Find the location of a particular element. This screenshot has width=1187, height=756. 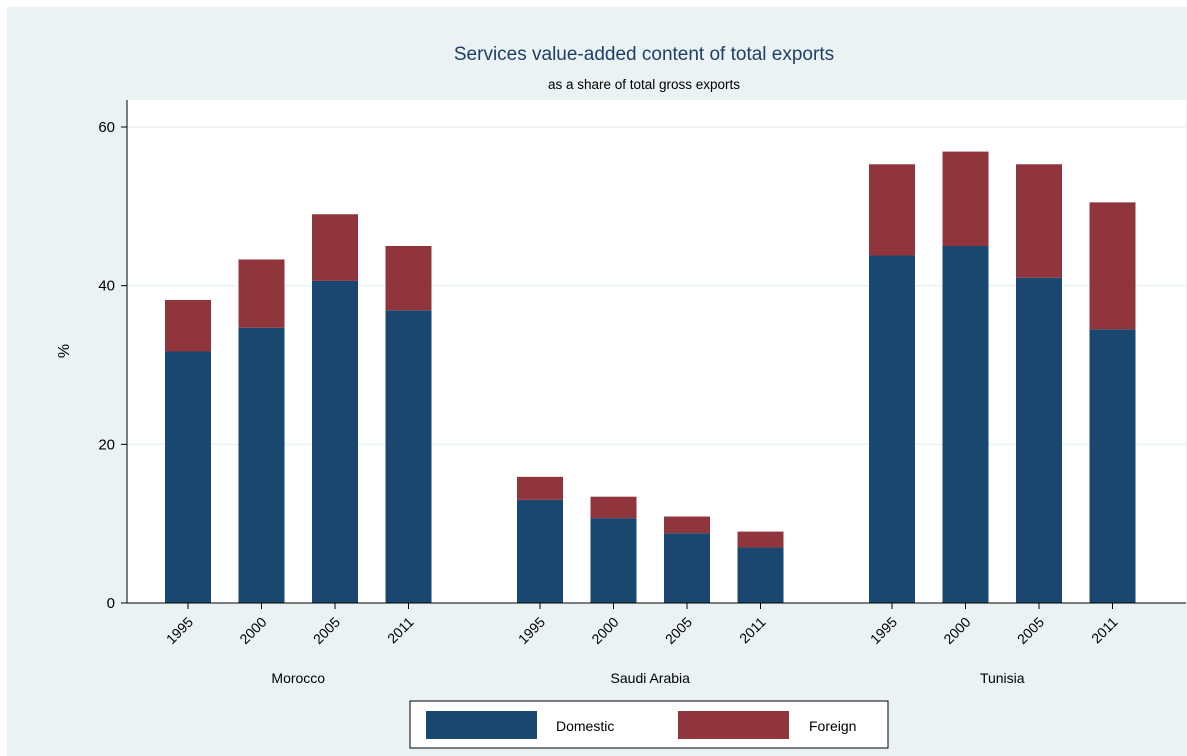

group-label: Morocco is located at coordinates (298, 678).